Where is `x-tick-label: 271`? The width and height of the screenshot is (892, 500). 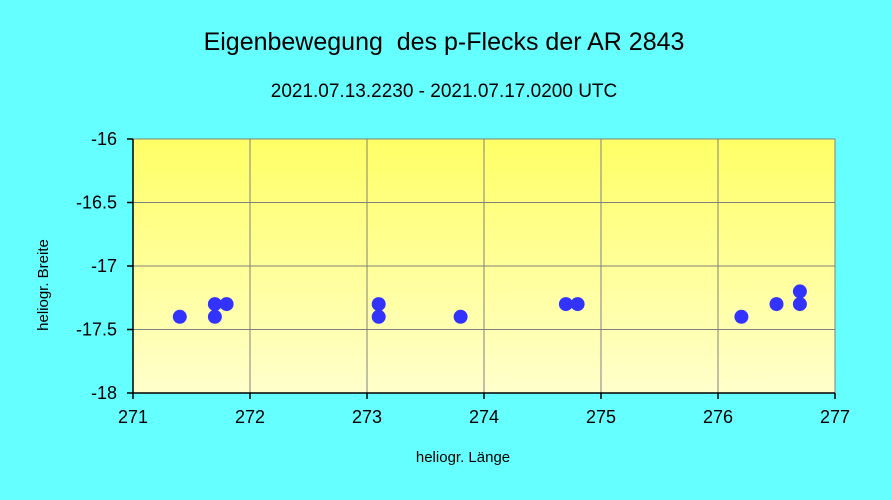 x-tick-label: 271 is located at coordinates (133, 417).